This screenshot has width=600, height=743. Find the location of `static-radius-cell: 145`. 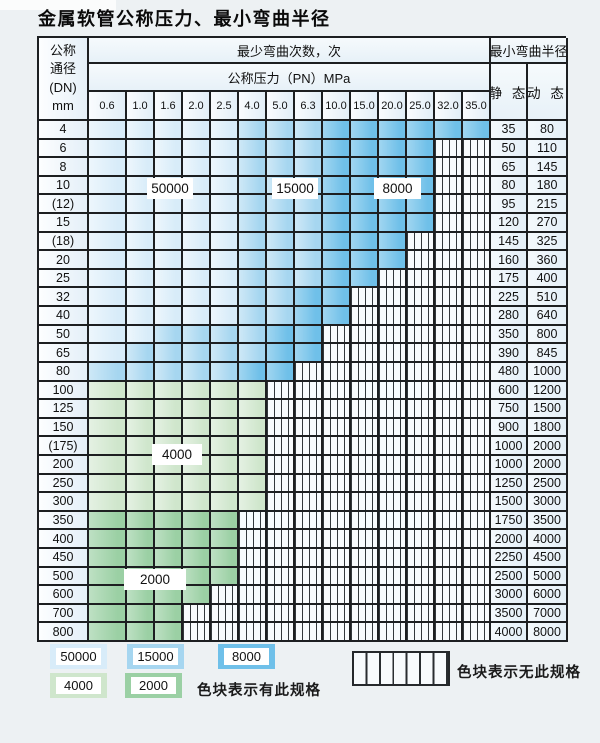

static-radius-cell: 145 is located at coordinates (509, 242).